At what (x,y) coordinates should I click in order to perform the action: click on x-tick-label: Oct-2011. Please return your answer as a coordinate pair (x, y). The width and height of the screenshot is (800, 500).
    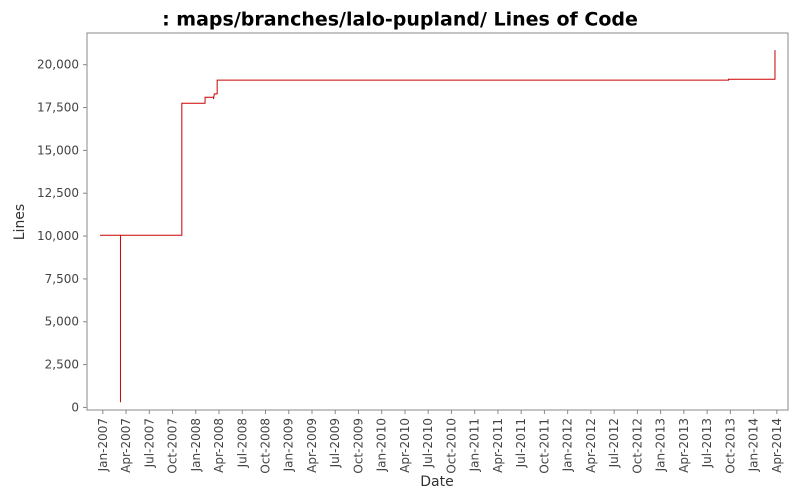
    Looking at the image, I should click on (544, 446).